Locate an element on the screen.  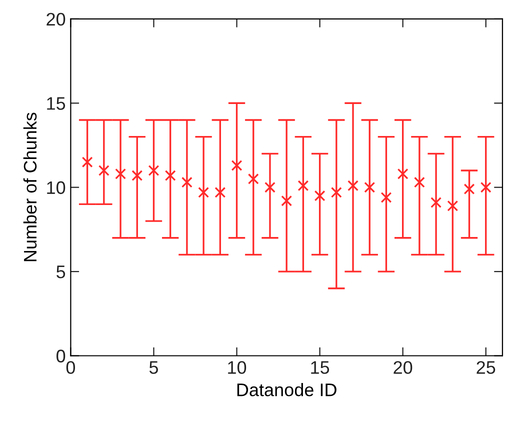
x-tick-label: 0 is located at coordinates (71, 367).